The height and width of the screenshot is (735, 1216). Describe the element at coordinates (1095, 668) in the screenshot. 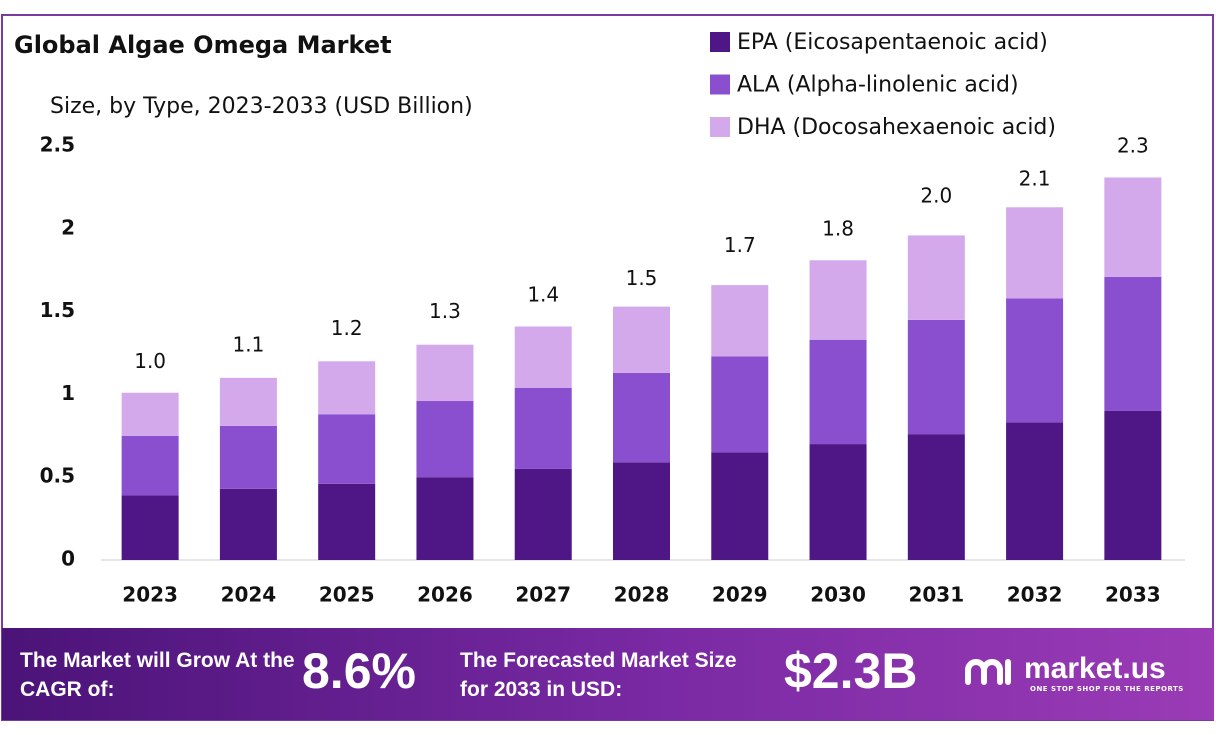

I see `brand: market.us` at that location.